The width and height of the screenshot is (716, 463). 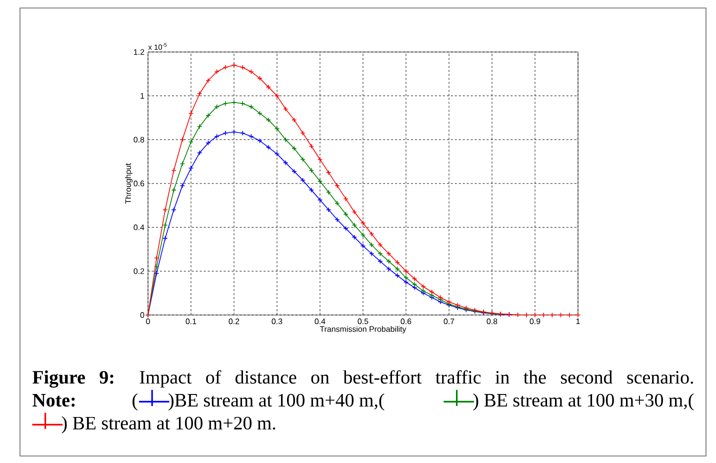 I want to click on legend-label: ) BE stream at 100 m+30 m,(, so click(x=583, y=401).